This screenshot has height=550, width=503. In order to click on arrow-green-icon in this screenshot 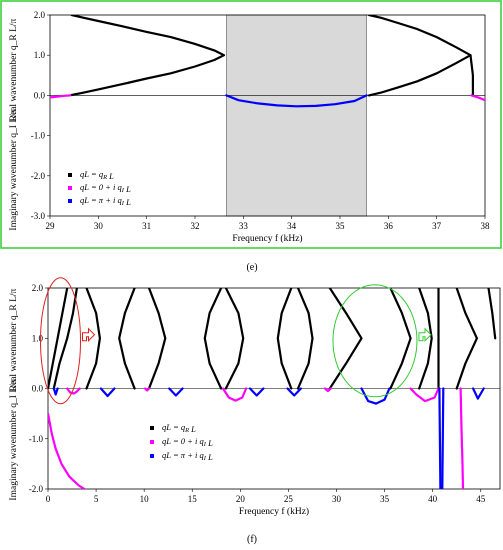, I will do `click(425, 334)`.